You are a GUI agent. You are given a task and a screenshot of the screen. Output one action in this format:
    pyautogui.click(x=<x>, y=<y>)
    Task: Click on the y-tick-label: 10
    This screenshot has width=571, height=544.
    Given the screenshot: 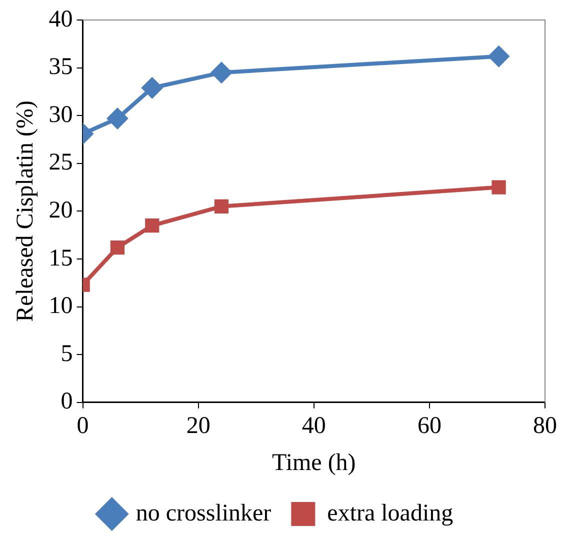 What is the action you would take?
    pyautogui.click(x=60, y=306)
    